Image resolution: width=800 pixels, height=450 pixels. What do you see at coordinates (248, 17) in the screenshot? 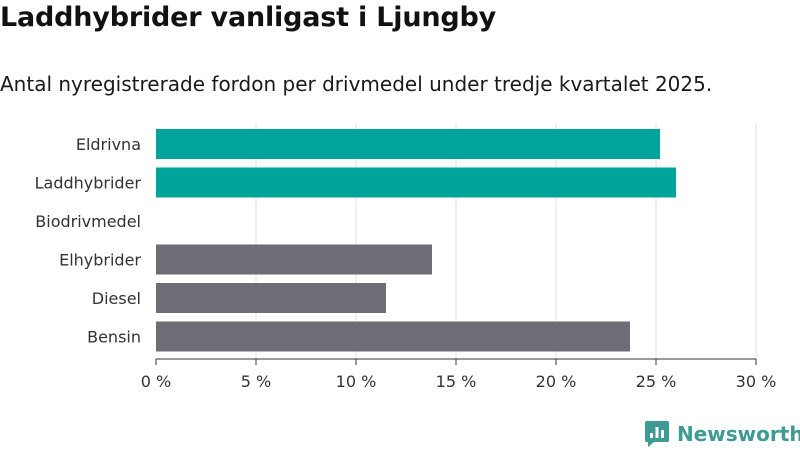
I see `chart-title: Laddhybrider vanligast i Ljungby` at bounding box center [248, 17].